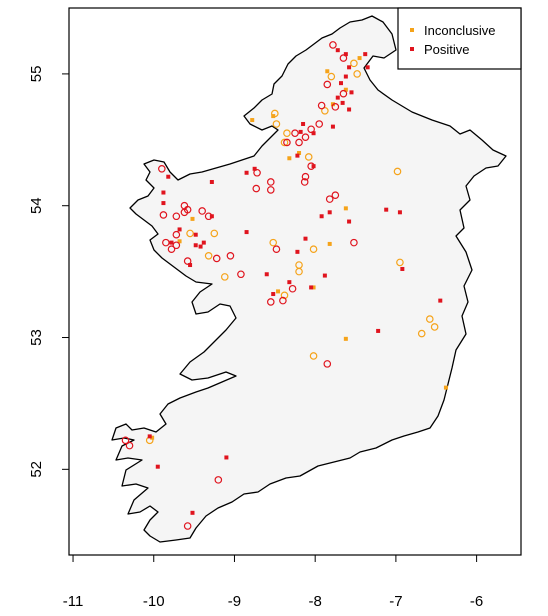 The height and width of the screenshot is (616, 548). Describe the element at coordinates (36, 469) in the screenshot. I see `y-tick-label: 52` at that location.